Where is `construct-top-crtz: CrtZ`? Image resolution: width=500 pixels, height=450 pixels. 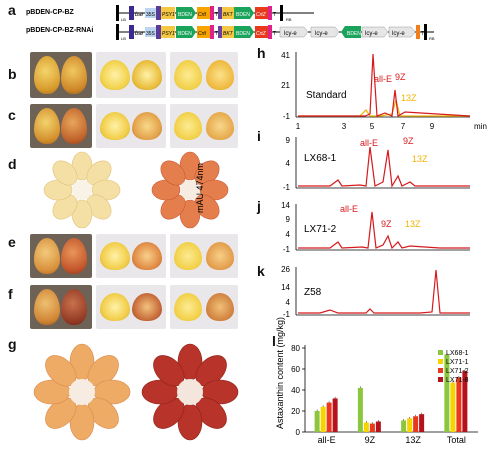 construct-top-crtz: CrtZ is located at coordinates (261, 15).